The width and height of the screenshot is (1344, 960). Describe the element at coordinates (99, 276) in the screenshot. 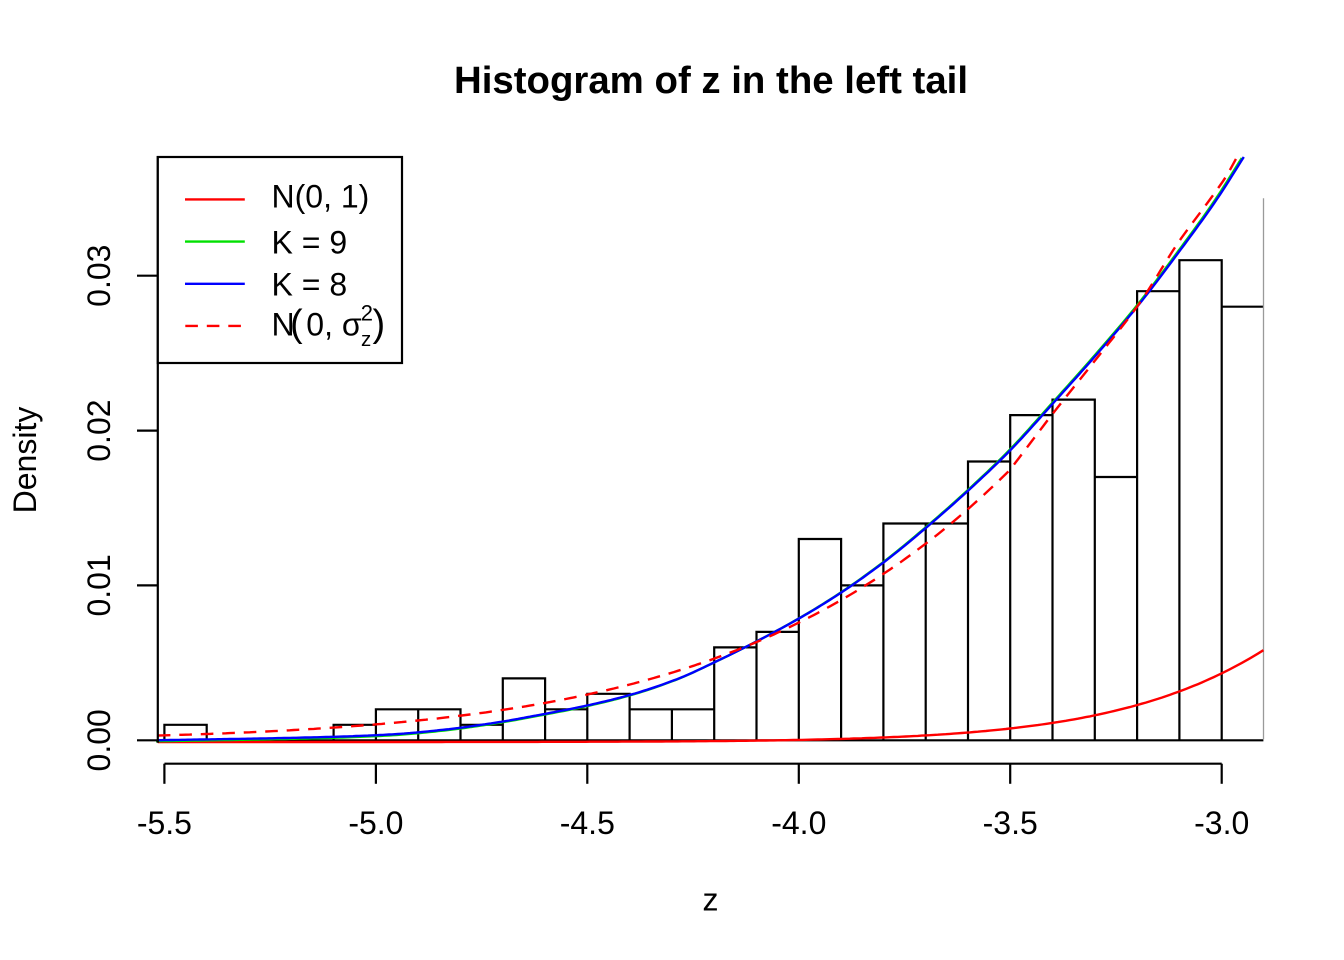

I see `svg-text: 0.03` at that location.